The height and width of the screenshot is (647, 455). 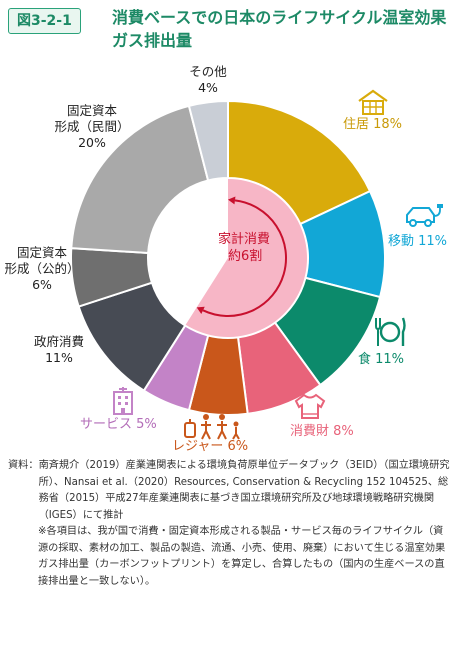 I want to click on label-service: サービス 5%, so click(x=118, y=424).